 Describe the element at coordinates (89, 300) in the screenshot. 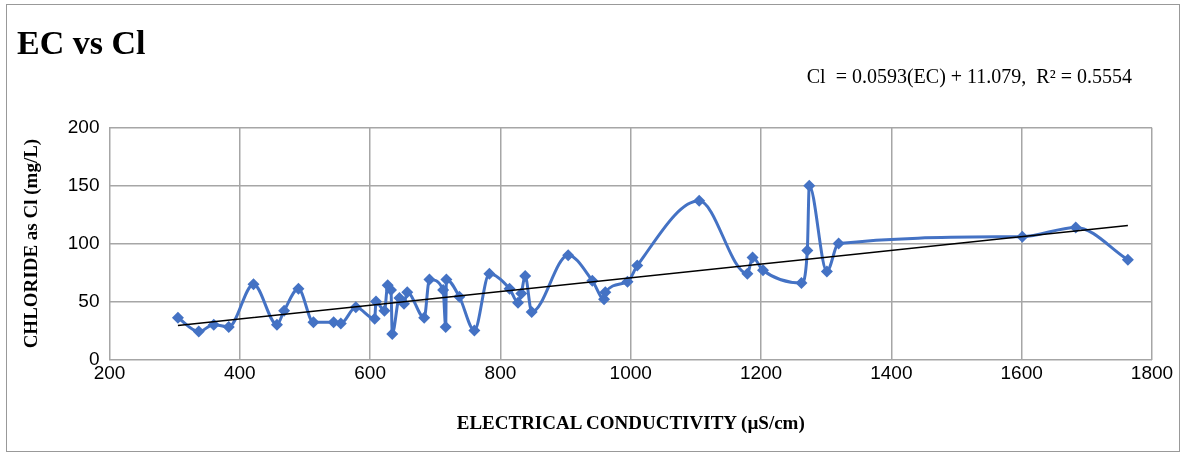

I see `y-tick-label: 50` at that location.